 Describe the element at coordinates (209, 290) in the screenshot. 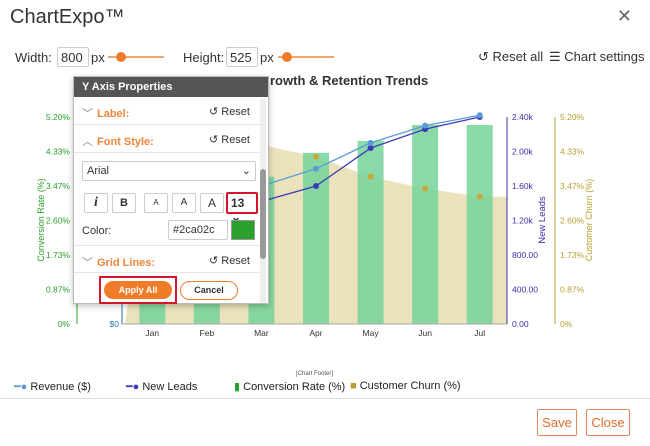

I see `cancel-button: Cancel` at that location.